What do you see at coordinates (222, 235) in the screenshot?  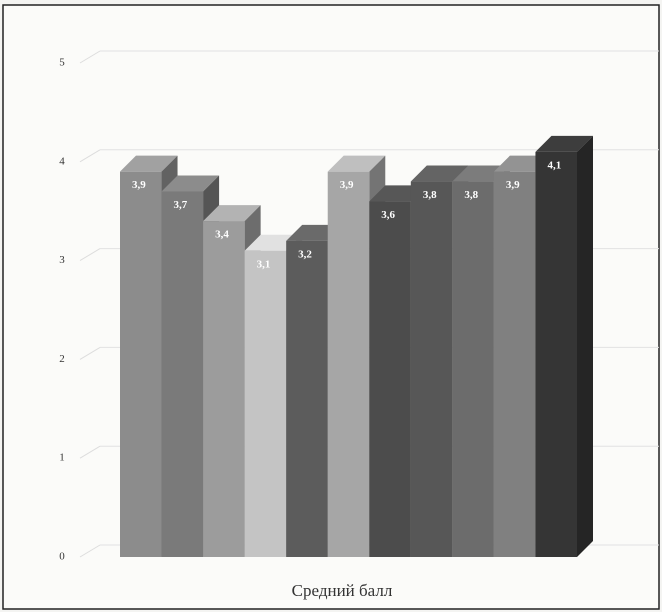 I see `value-label: 3,4` at bounding box center [222, 235].